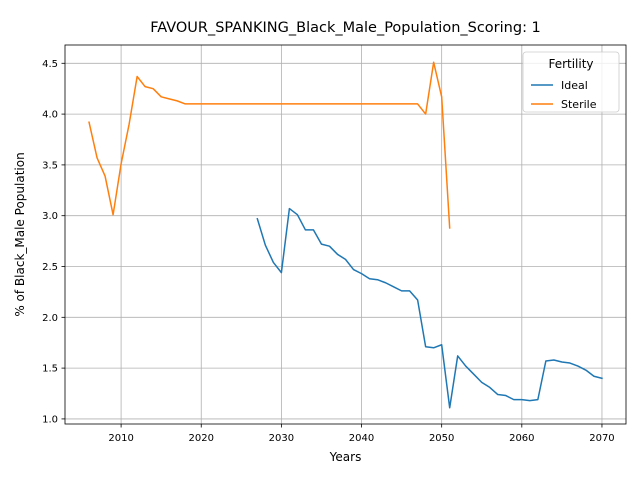  What do you see at coordinates (50, 216) in the screenshot?
I see `y-tick-label: 3.0` at bounding box center [50, 216].